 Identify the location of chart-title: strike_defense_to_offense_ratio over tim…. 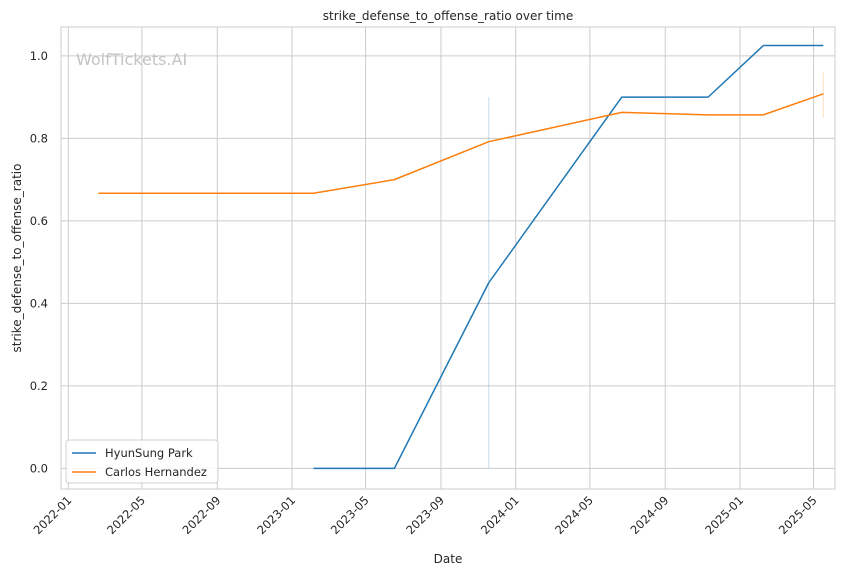
(448, 16).